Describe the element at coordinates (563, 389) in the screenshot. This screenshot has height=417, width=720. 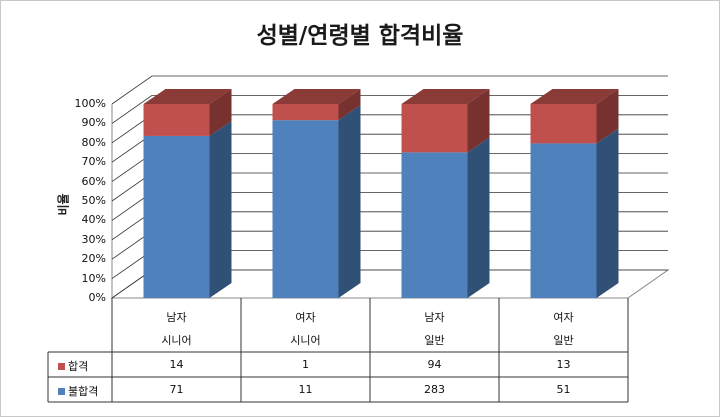
I see `data-label: 51` at that location.